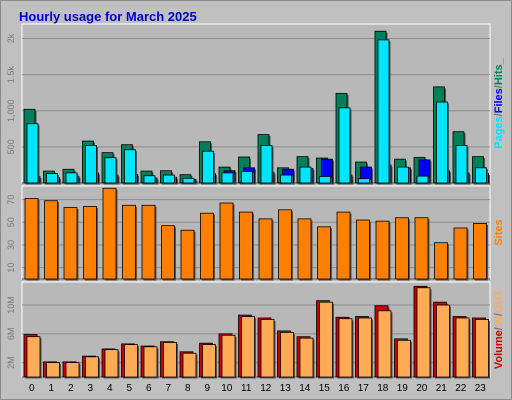 The height and width of the screenshot is (400, 512). Describe the element at coordinates (129, 388) in the screenshot. I see `xtick-label: 5` at that location.